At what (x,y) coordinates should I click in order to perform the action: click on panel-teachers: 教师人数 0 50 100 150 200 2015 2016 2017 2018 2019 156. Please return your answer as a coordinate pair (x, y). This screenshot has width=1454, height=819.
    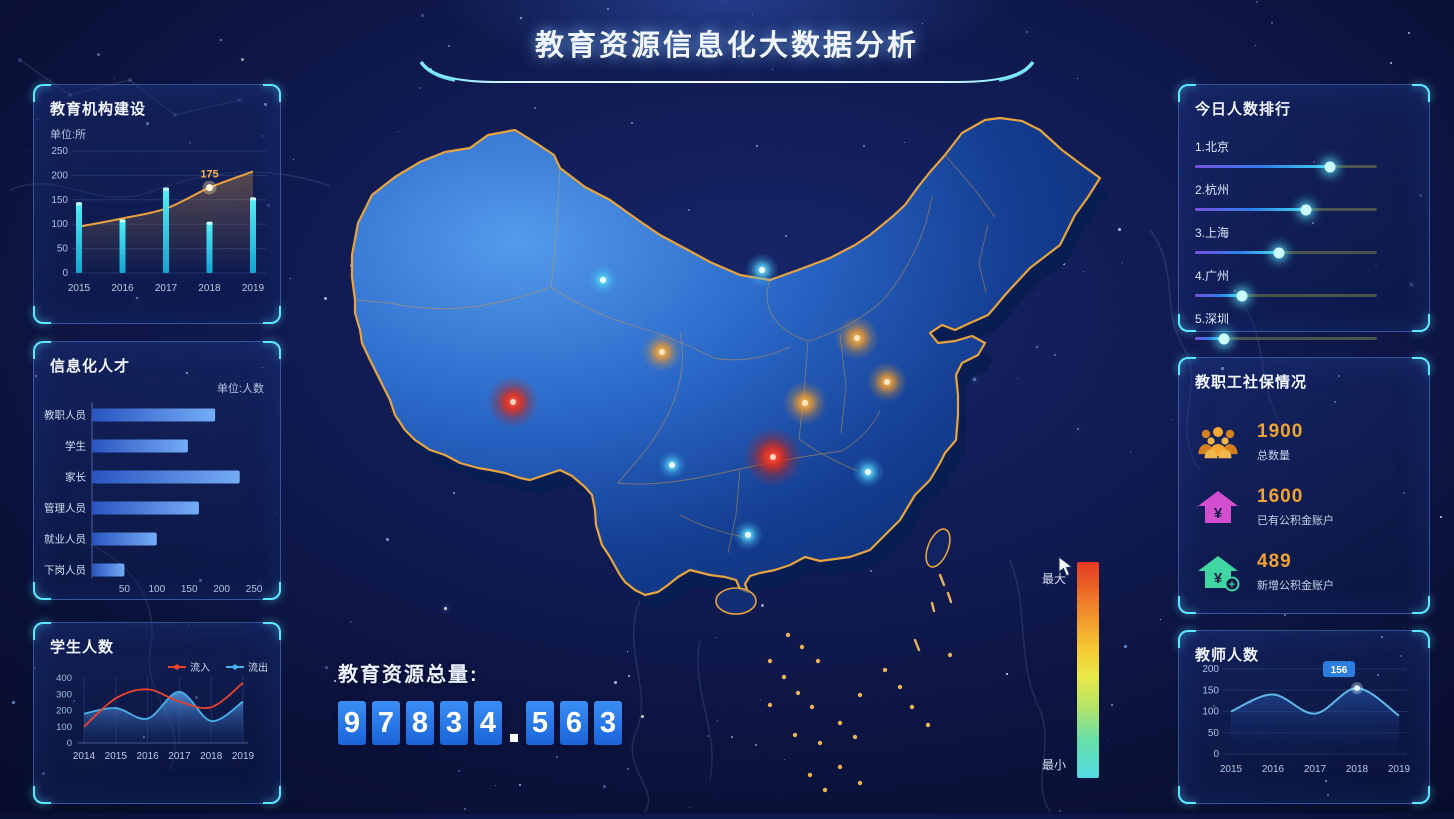
    Looking at the image, I should click on (1304, 717).